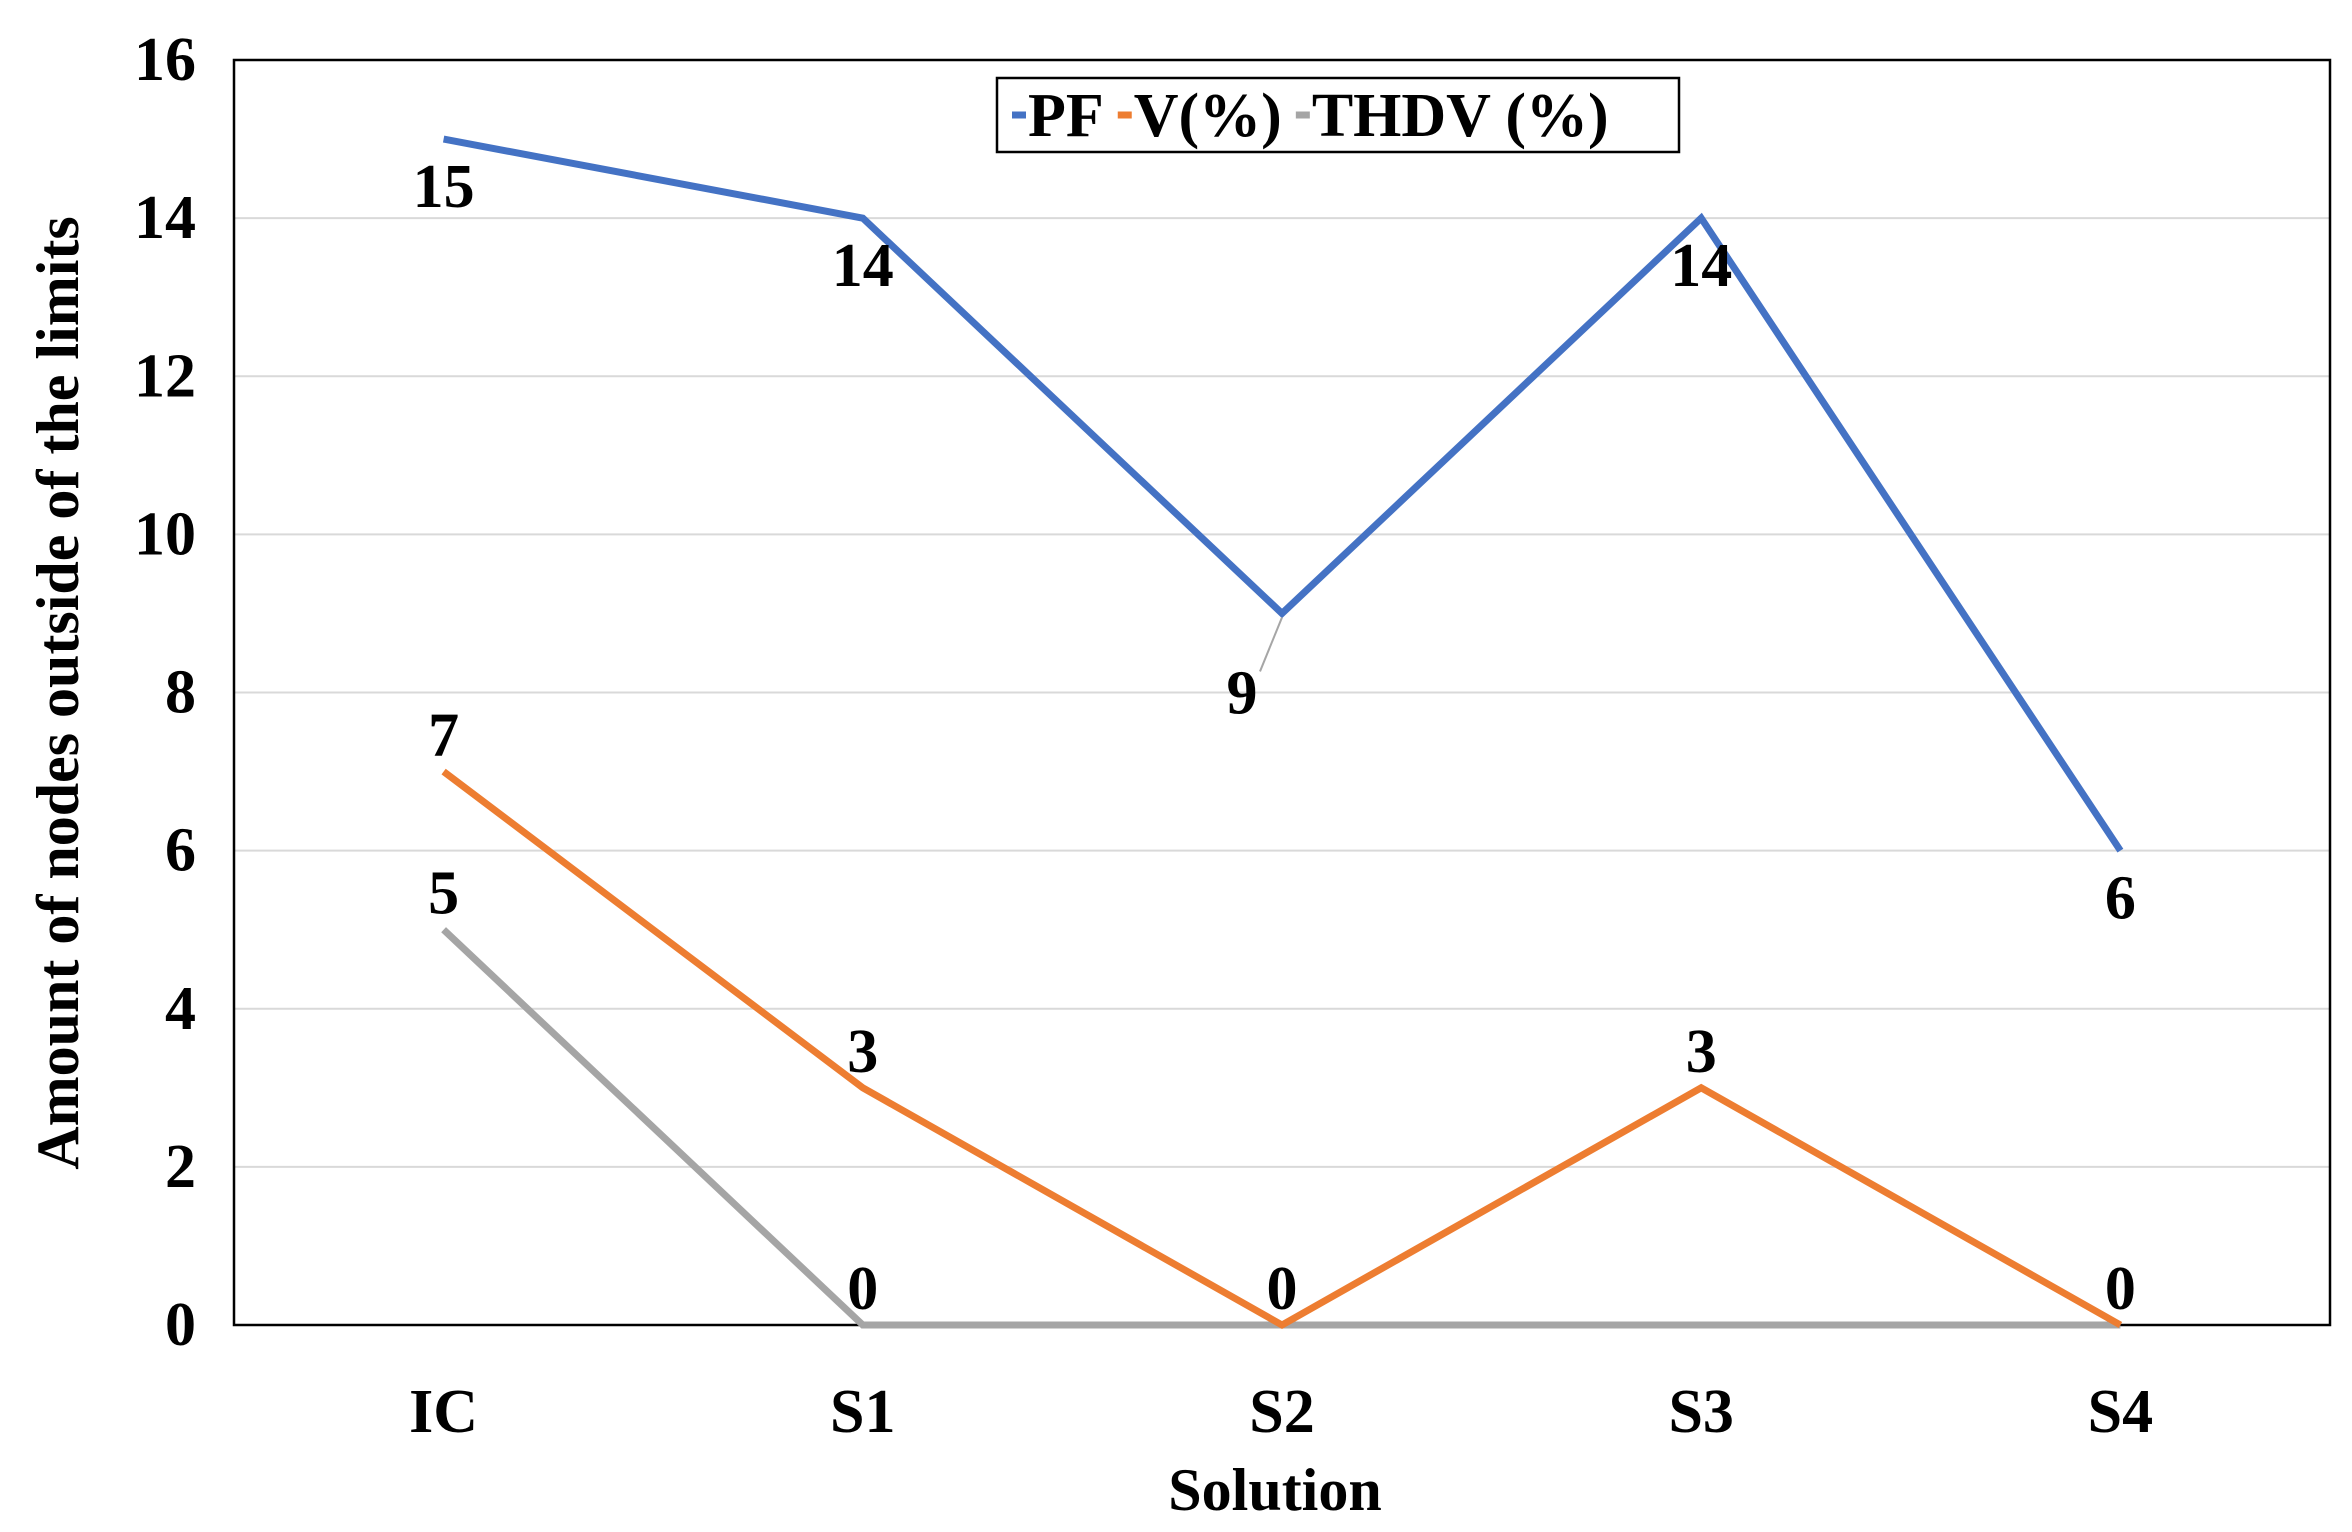 Image resolution: width=2352 pixels, height=1532 pixels. I want to click on y-tick-label: 8, so click(180, 693).